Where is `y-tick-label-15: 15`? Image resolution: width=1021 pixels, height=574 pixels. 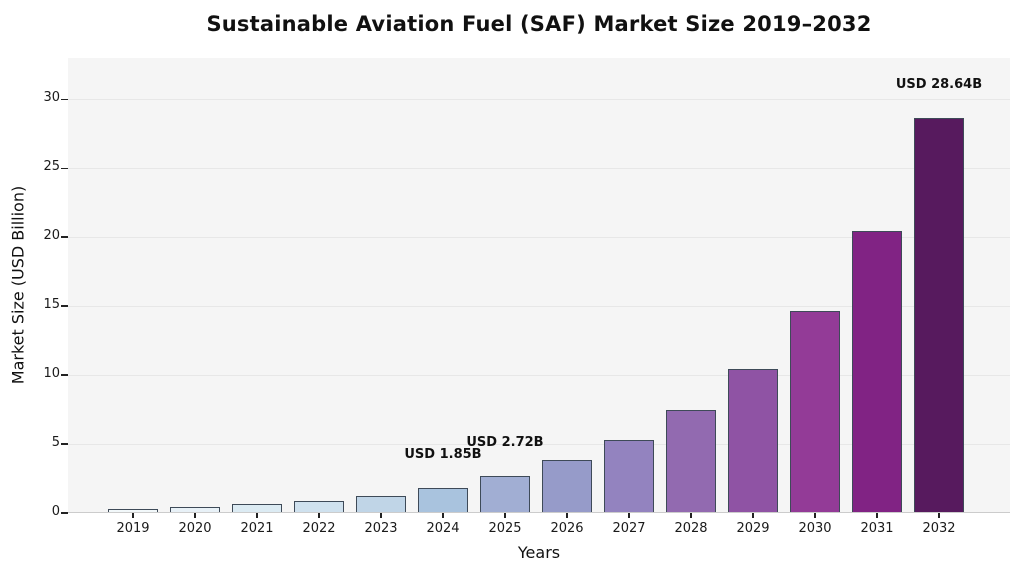
y-tick-label-15: 15 is located at coordinates (51, 305).